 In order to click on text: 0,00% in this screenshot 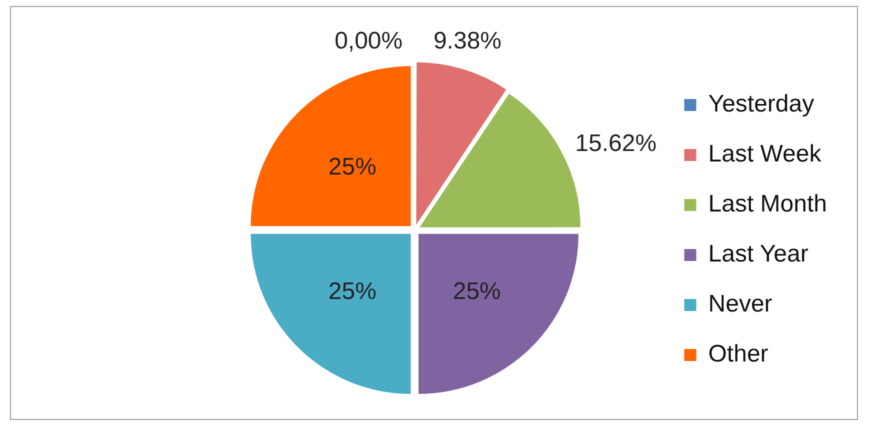, I will do `click(368, 41)`.